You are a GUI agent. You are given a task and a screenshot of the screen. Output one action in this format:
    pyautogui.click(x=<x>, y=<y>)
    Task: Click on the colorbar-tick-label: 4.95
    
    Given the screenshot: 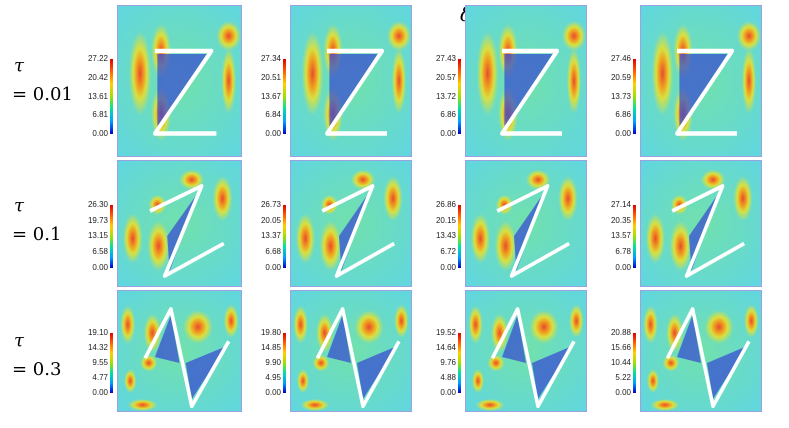 What is the action you would take?
    pyautogui.click(x=273, y=378)
    